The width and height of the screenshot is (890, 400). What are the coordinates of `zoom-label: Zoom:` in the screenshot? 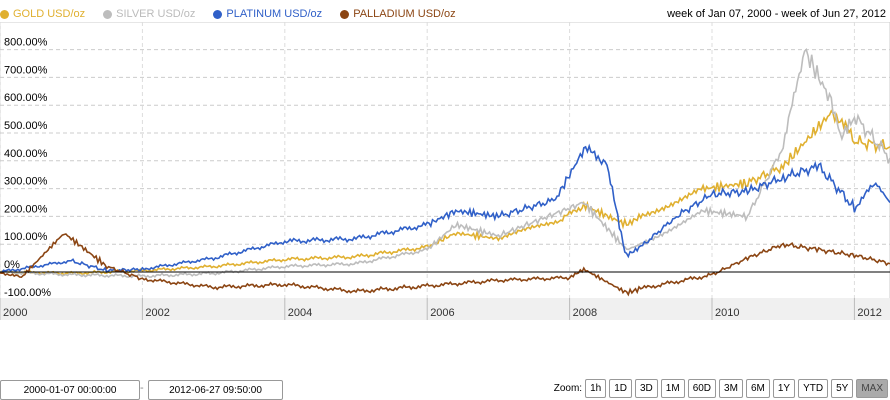 It's located at (568, 388).